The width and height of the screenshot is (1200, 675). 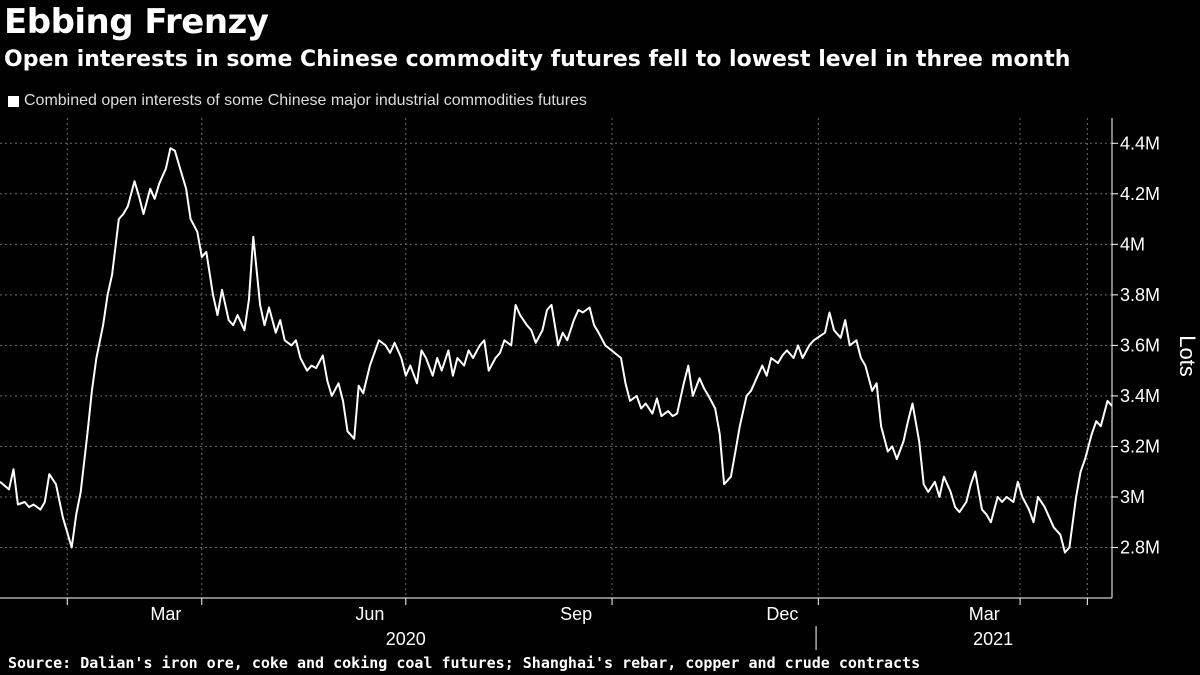 I want to click on y-tick-label: 4.2M, so click(x=1140, y=194).